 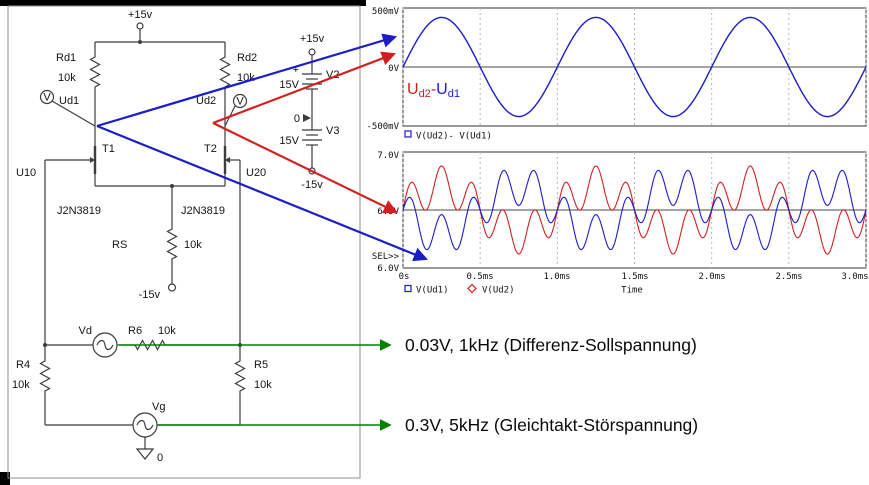 What do you see at coordinates (289, 85) in the screenshot?
I see `label-v2-value: 15V` at bounding box center [289, 85].